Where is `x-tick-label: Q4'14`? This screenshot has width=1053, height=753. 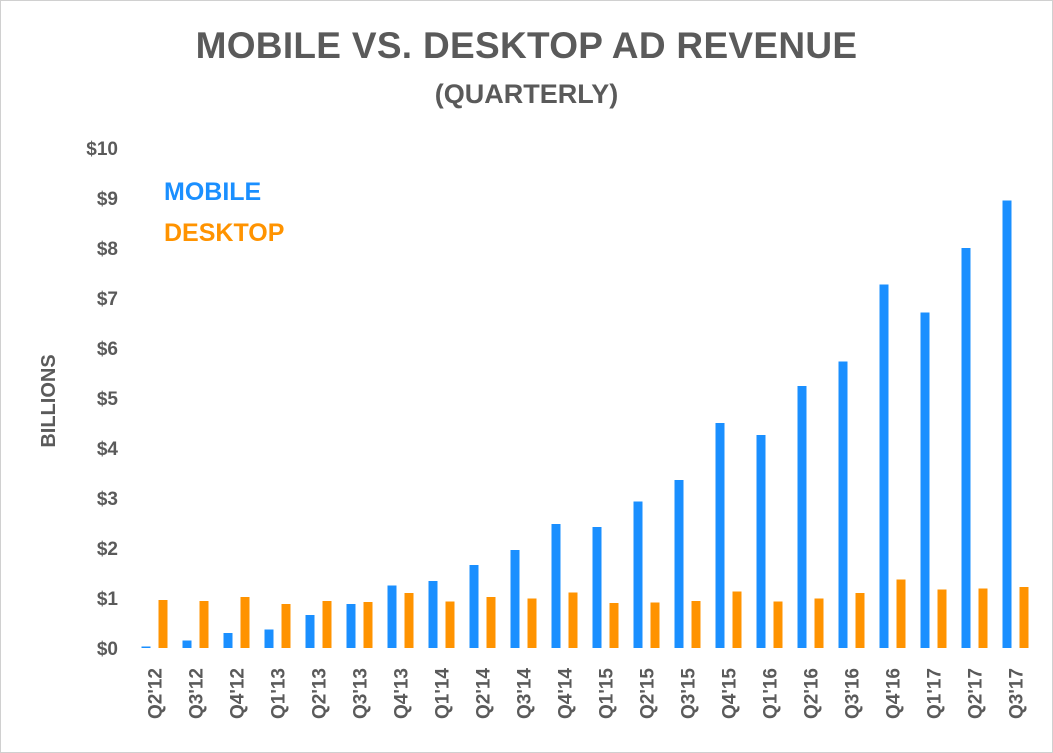 x-tick-label: Q4'14 is located at coordinates (566, 693).